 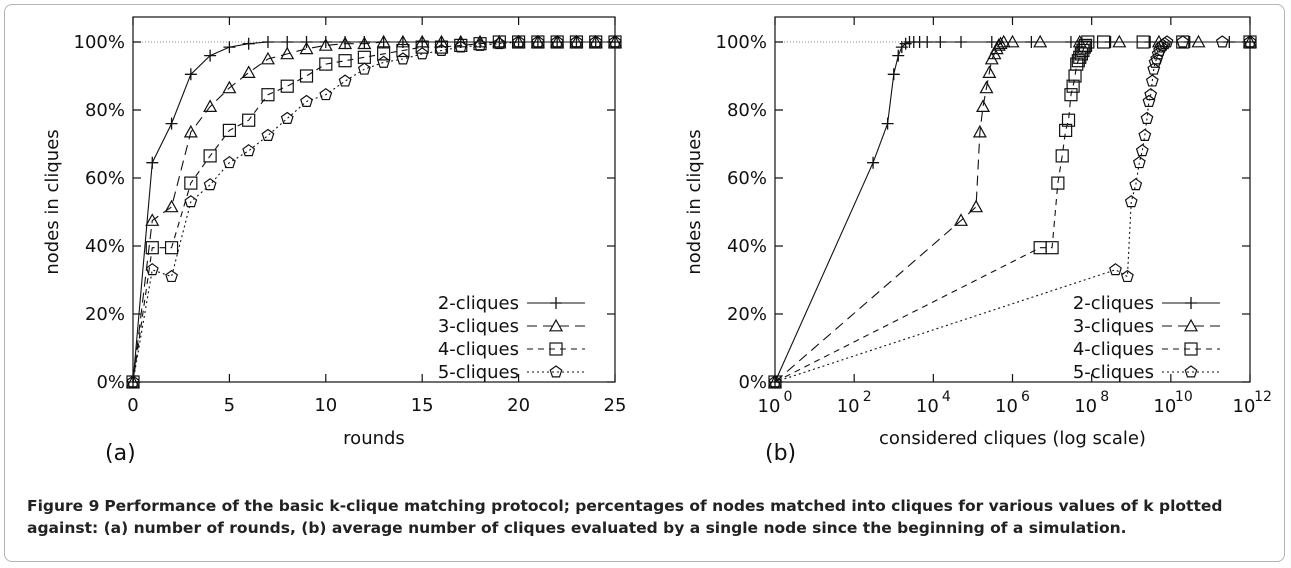 I want to click on panel-label: (a), so click(x=120, y=453).